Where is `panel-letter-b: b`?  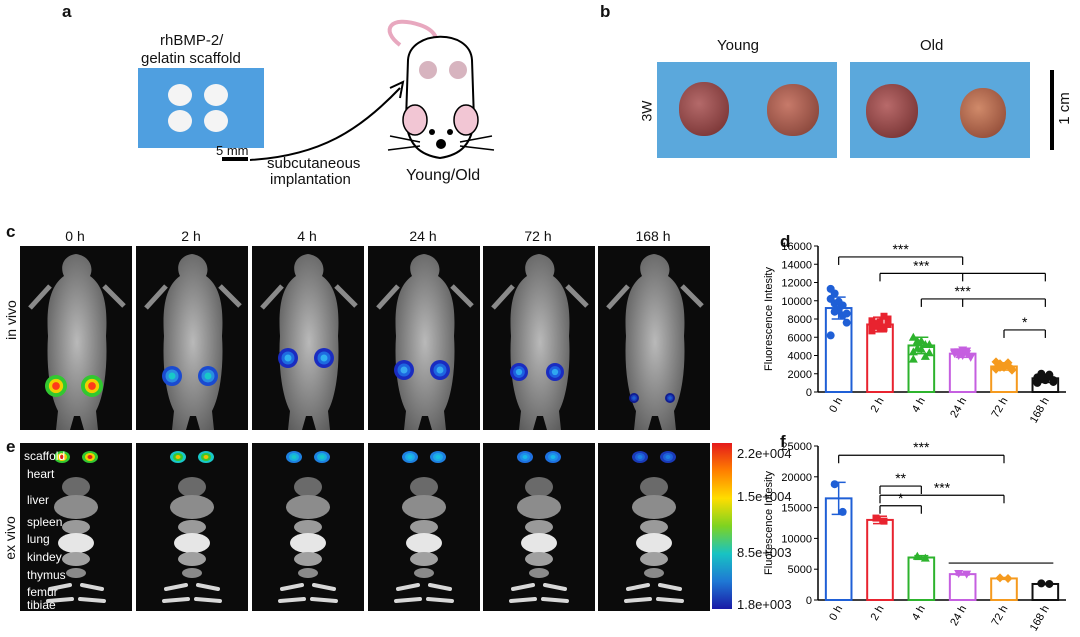
panel-letter-b: b is located at coordinates (605, 11).